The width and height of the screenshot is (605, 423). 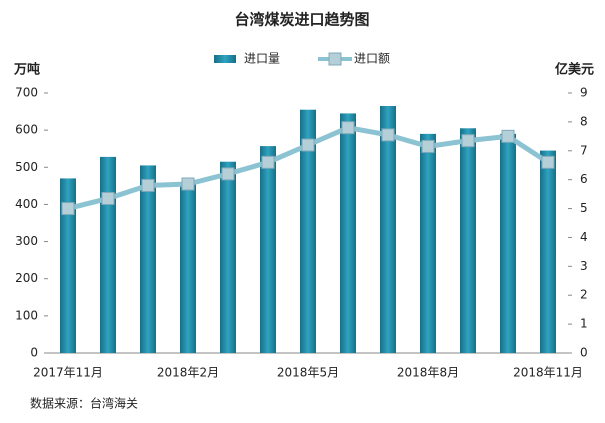 I want to click on y-tick-label: 0, so click(x=34, y=353).